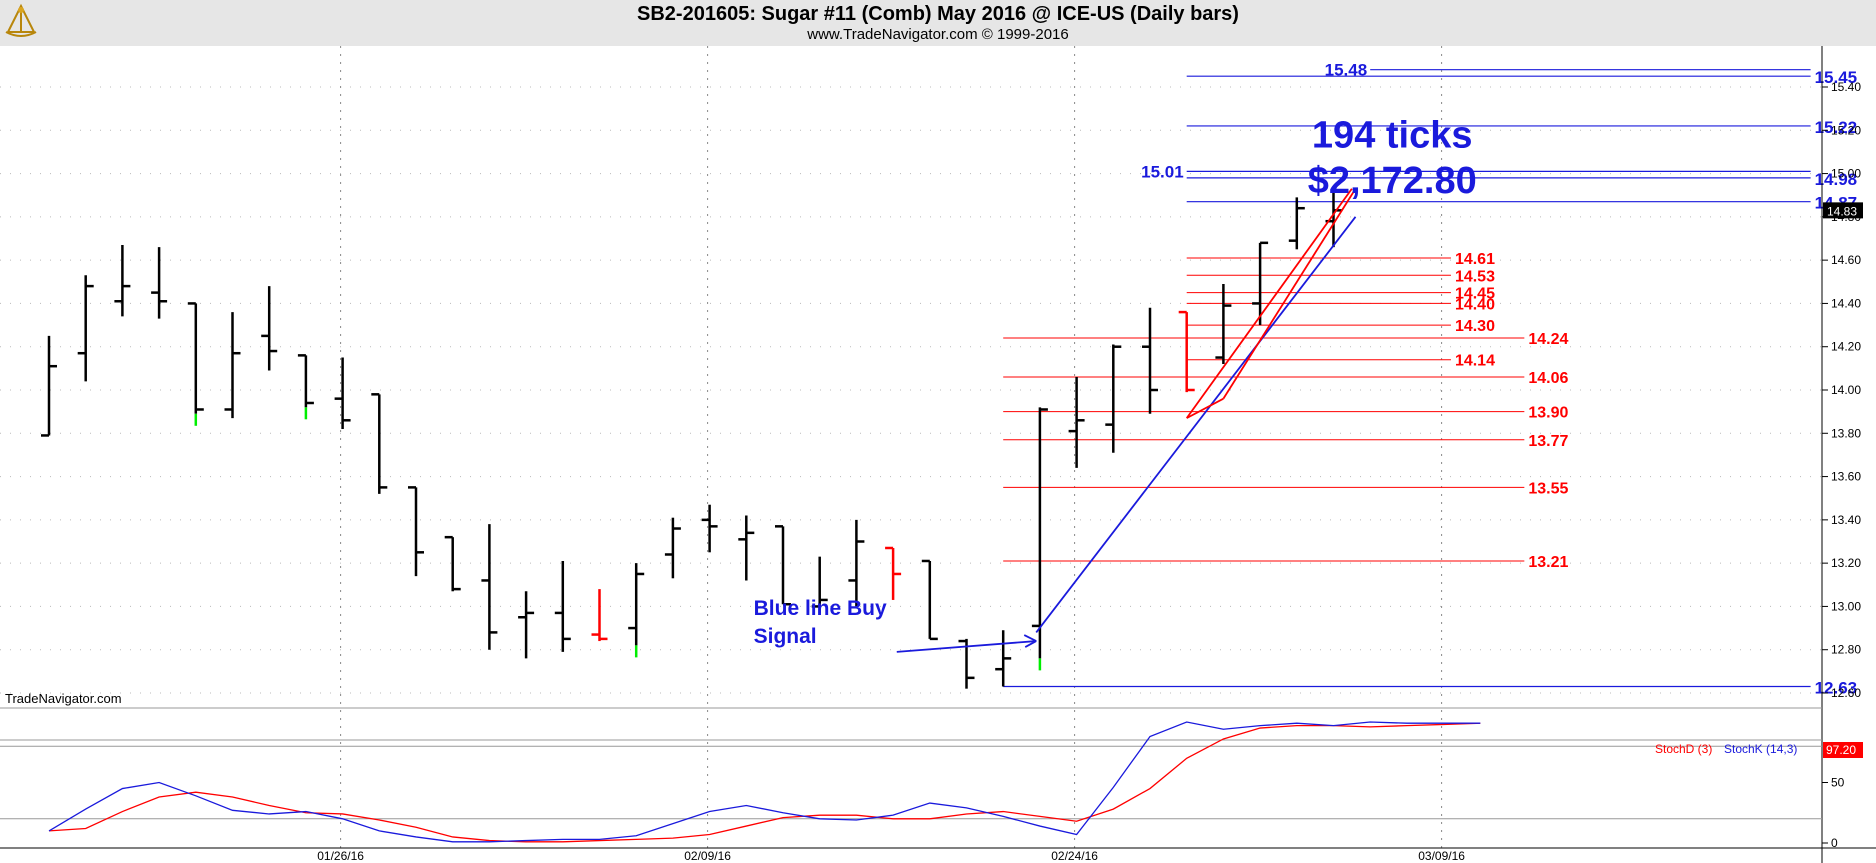 This screenshot has height=863, width=1876. What do you see at coordinates (1475, 276) in the screenshot?
I see `red-level-label: 14.53` at bounding box center [1475, 276].